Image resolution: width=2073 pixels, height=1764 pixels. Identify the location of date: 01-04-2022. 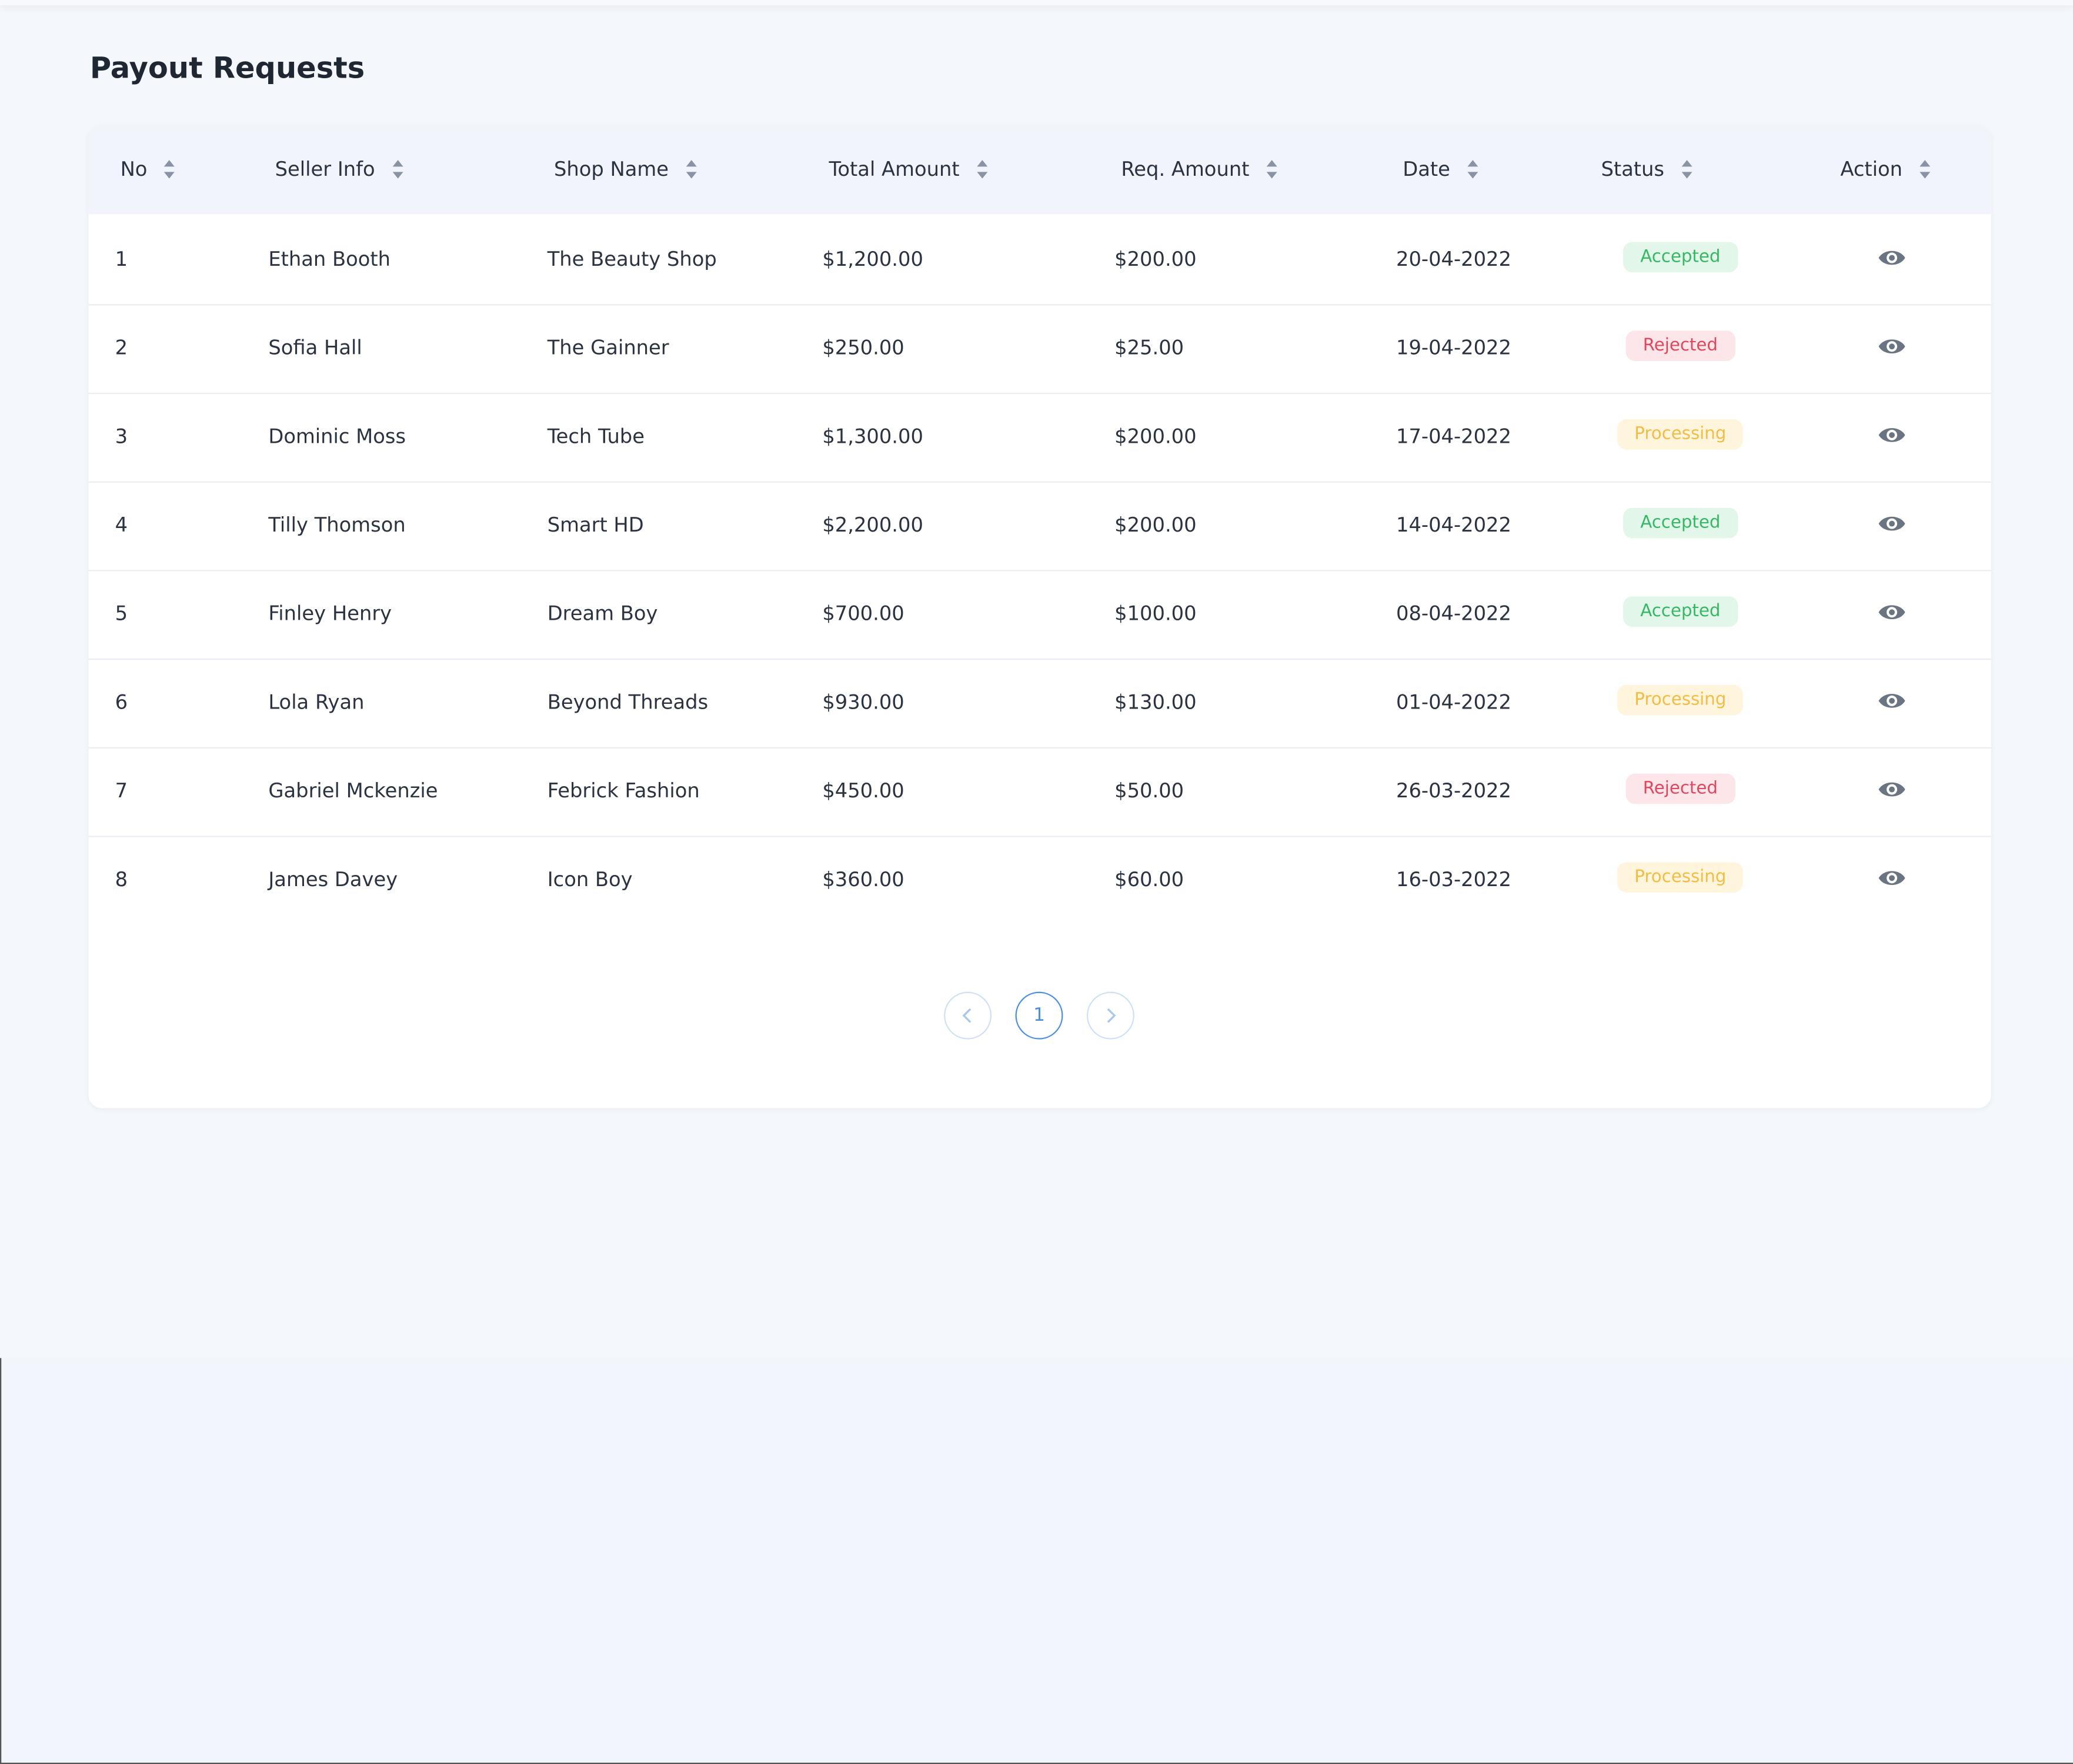
(1453, 702).